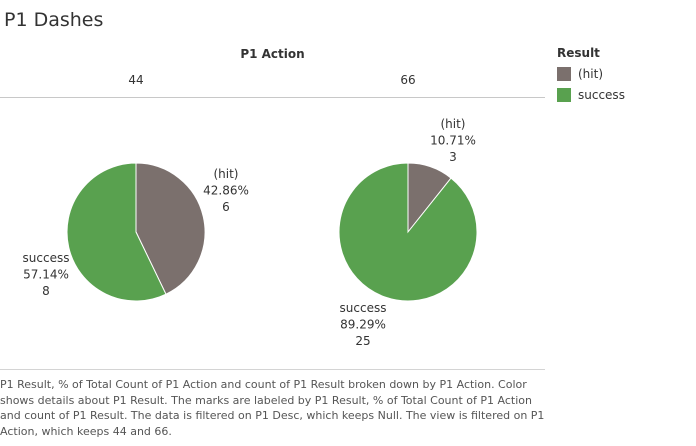  I want to click on column-header-title: P1 Action, so click(272, 54).